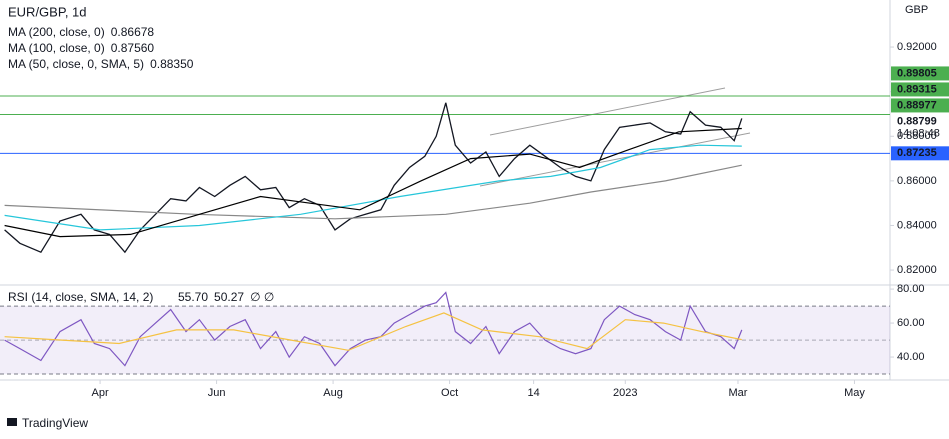 The height and width of the screenshot is (439, 949). Describe the element at coordinates (56, 32) in the screenshot. I see `legend-name: MA (200, close, 0)` at that location.